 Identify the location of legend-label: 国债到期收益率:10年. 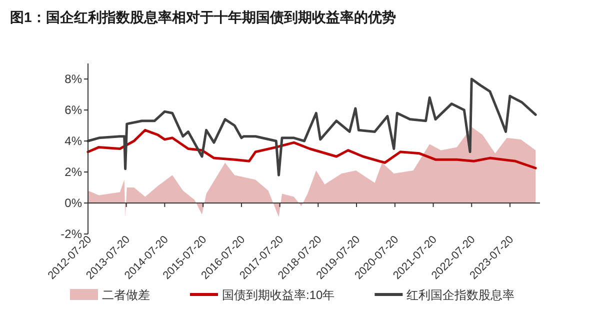
(278, 295).